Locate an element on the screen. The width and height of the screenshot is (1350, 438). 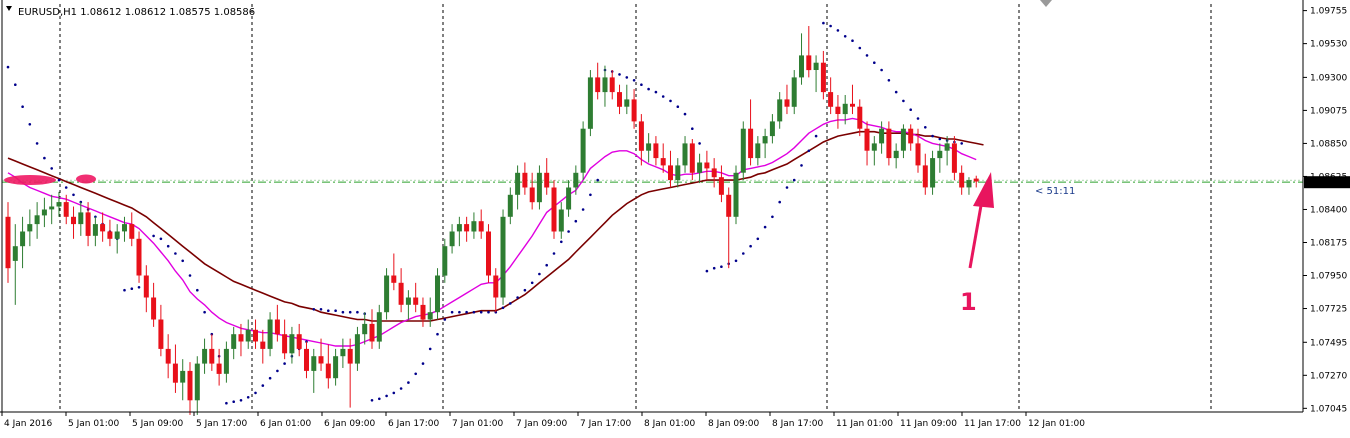
time-tick-label: 7 Jan 01:00 is located at coordinates (478, 424).